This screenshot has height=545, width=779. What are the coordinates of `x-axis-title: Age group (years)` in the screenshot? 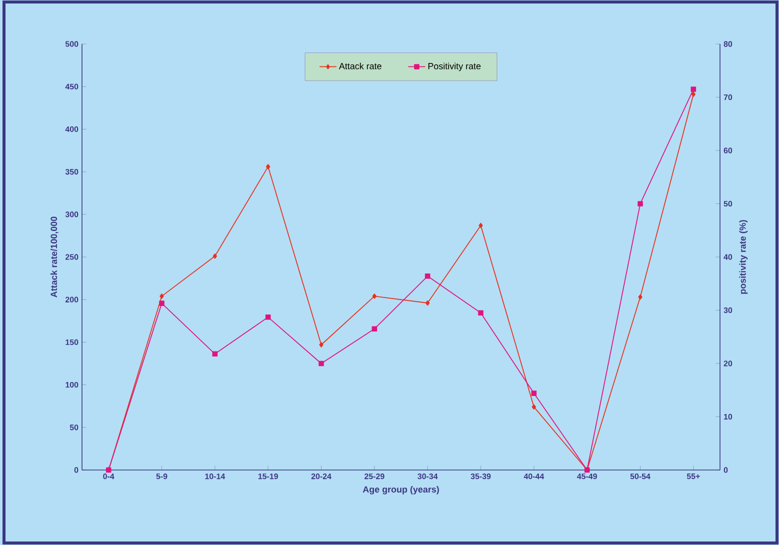 It's located at (400, 490).